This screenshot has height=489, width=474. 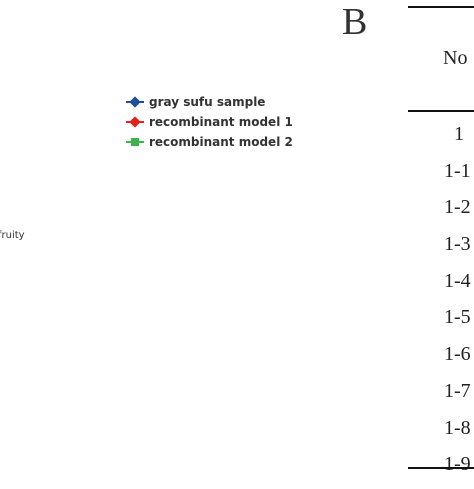 I want to click on table-row: 1-4, so click(x=457, y=280).